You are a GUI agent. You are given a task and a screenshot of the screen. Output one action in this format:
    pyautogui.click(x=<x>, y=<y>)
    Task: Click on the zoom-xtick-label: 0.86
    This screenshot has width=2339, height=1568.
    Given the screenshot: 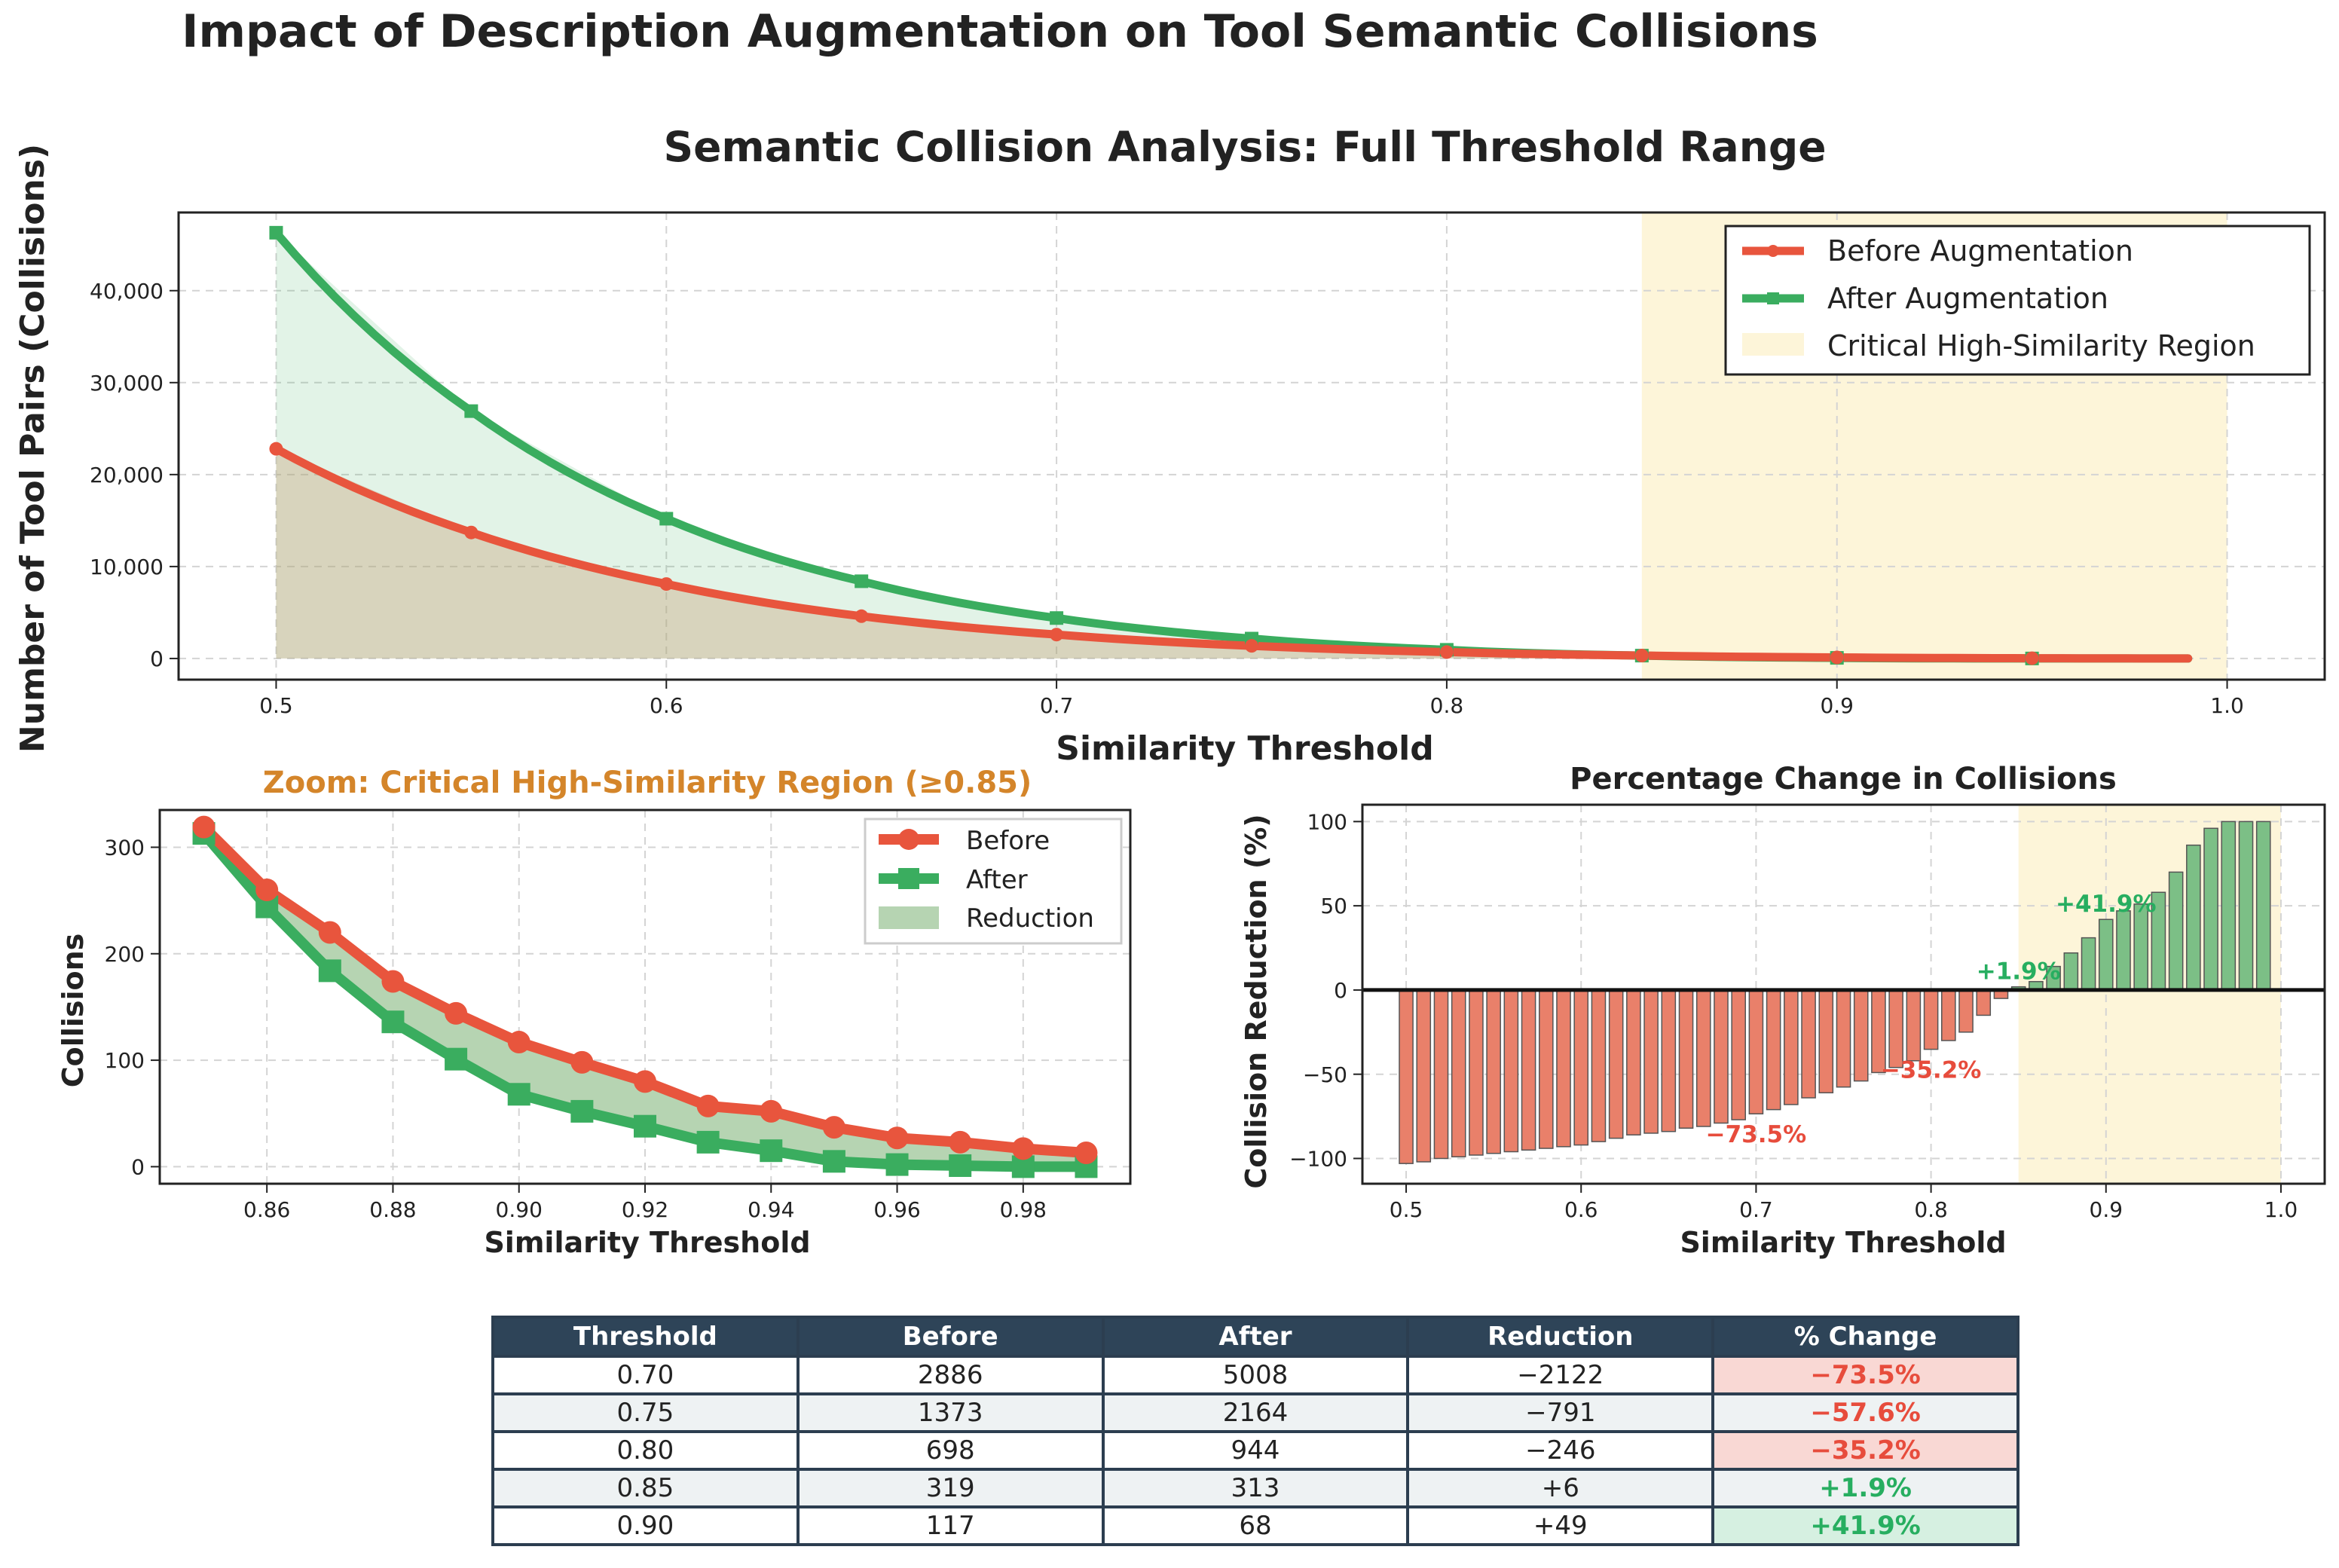 What is the action you would take?
    pyautogui.click(x=266, y=1209)
    